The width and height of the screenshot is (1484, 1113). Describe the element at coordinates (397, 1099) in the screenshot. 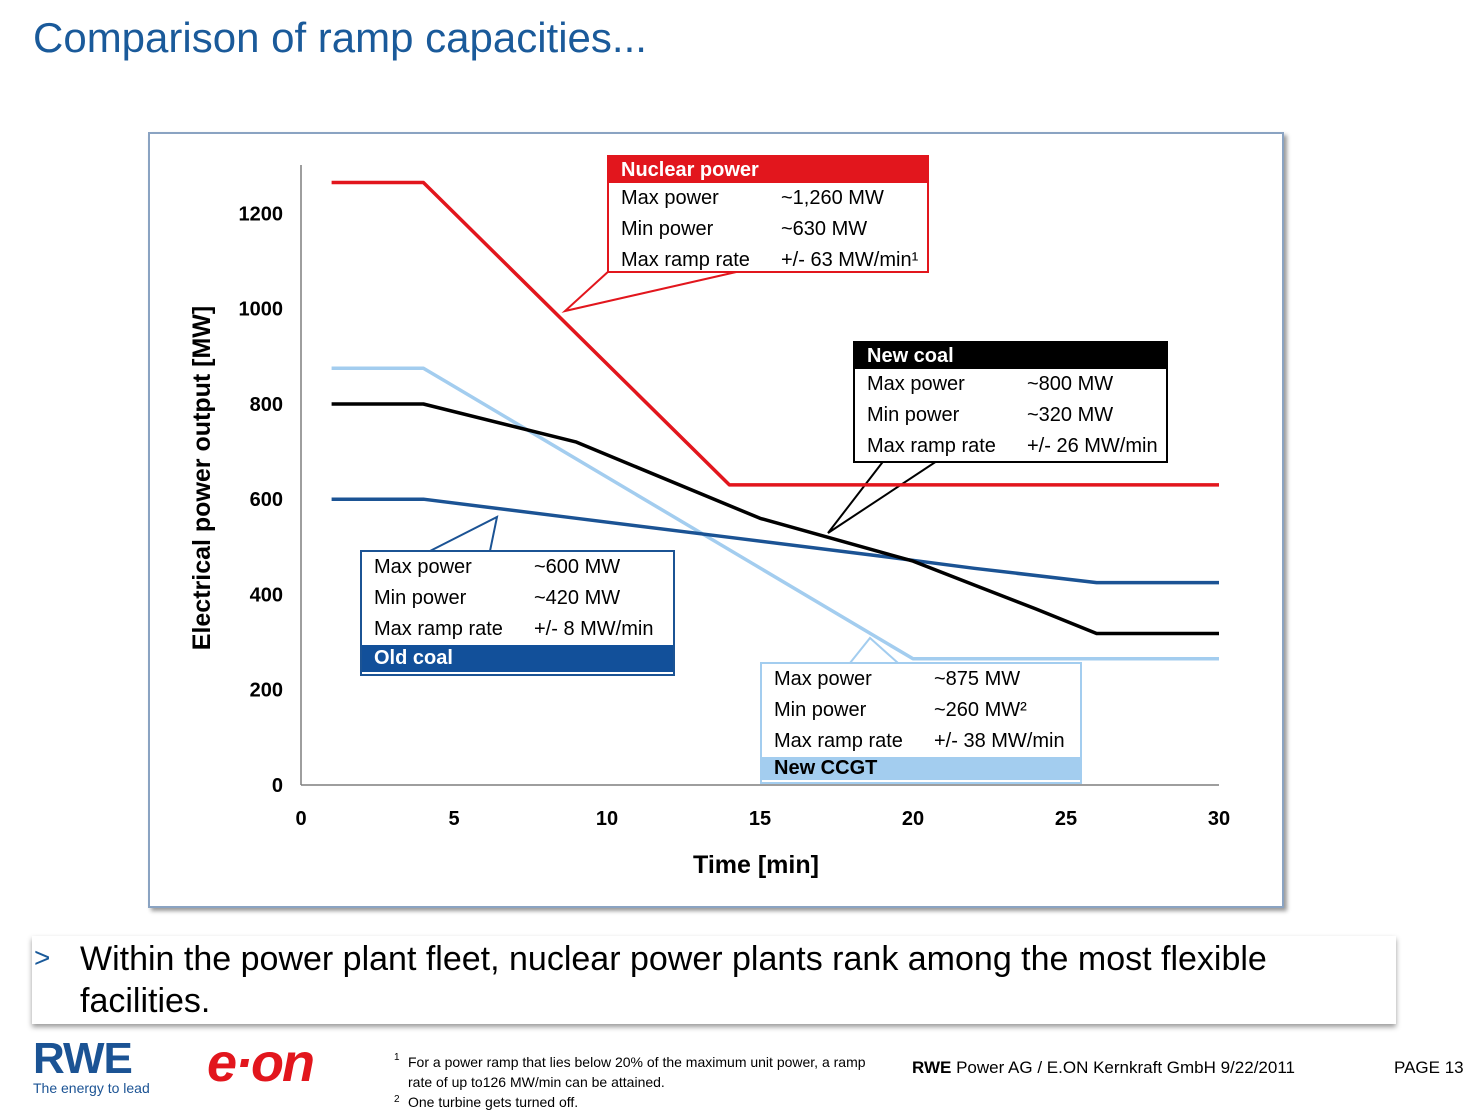

I see `footnote-2-mark: 2` at that location.